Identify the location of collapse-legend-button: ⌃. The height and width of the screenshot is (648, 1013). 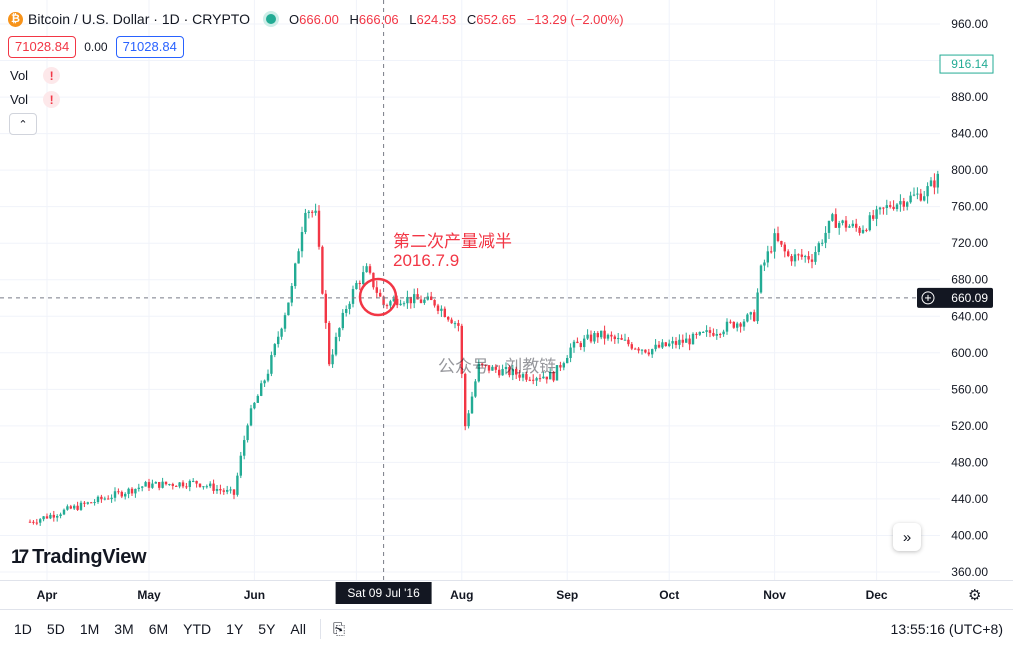
(23, 124).